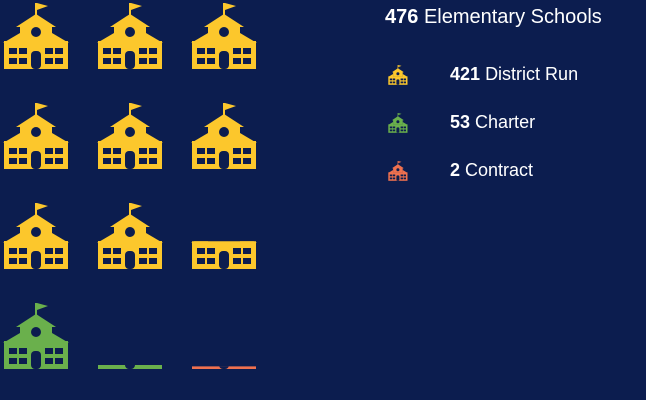 The image size is (646, 400). What do you see at coordinates (492, 122) in the screenshot?
I see `legend-entry: 53 Charter` at bounding box center [492, 122].